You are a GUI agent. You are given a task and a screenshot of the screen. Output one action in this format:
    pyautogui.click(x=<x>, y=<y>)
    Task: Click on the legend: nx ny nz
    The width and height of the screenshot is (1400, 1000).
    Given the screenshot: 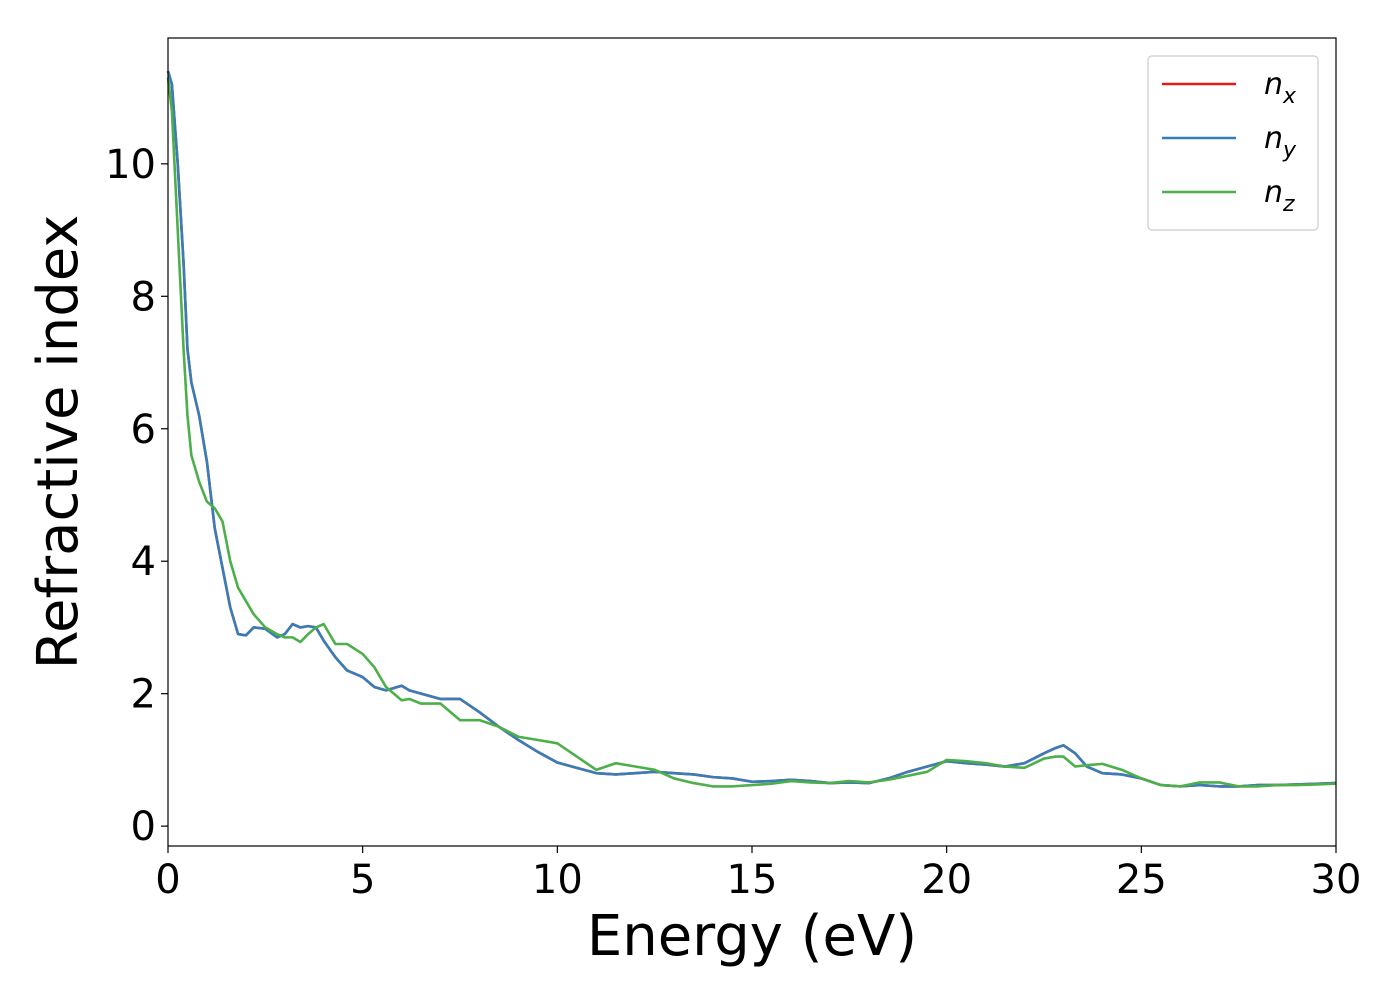 What is the action you would take?
    pyautogui.click(x=1233, y=143)
    